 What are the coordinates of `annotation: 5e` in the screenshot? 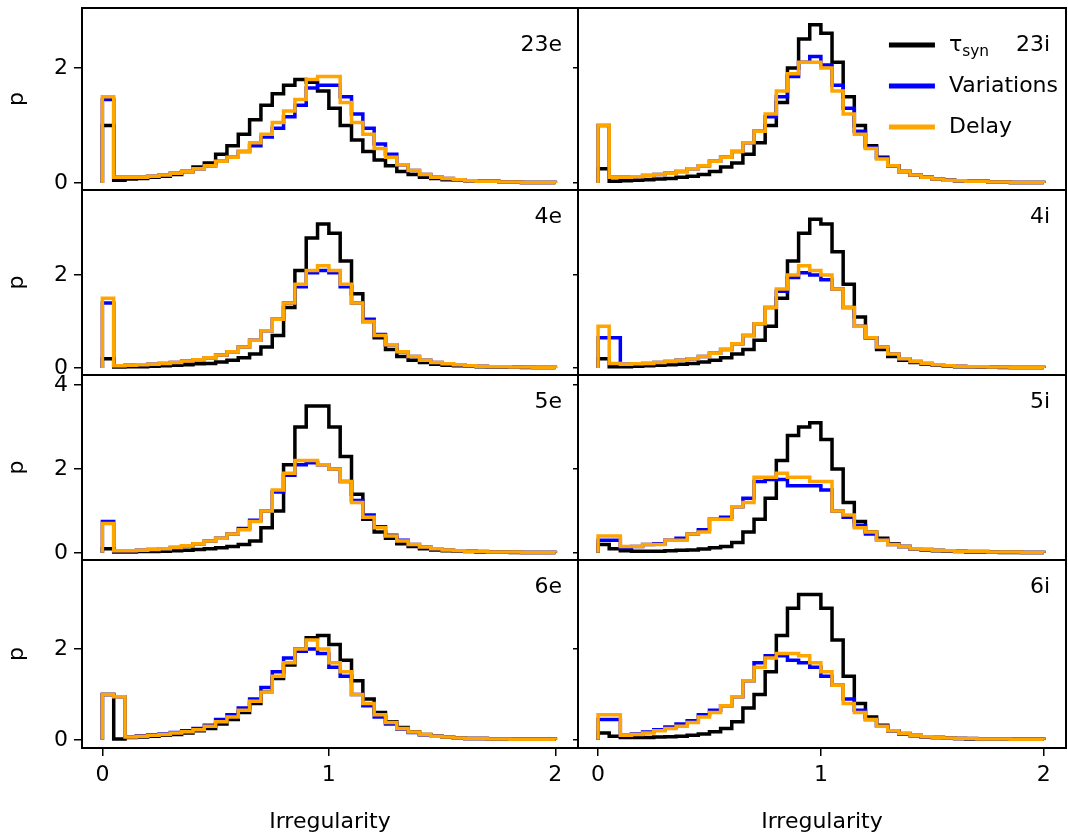 It's located at (548, 400).